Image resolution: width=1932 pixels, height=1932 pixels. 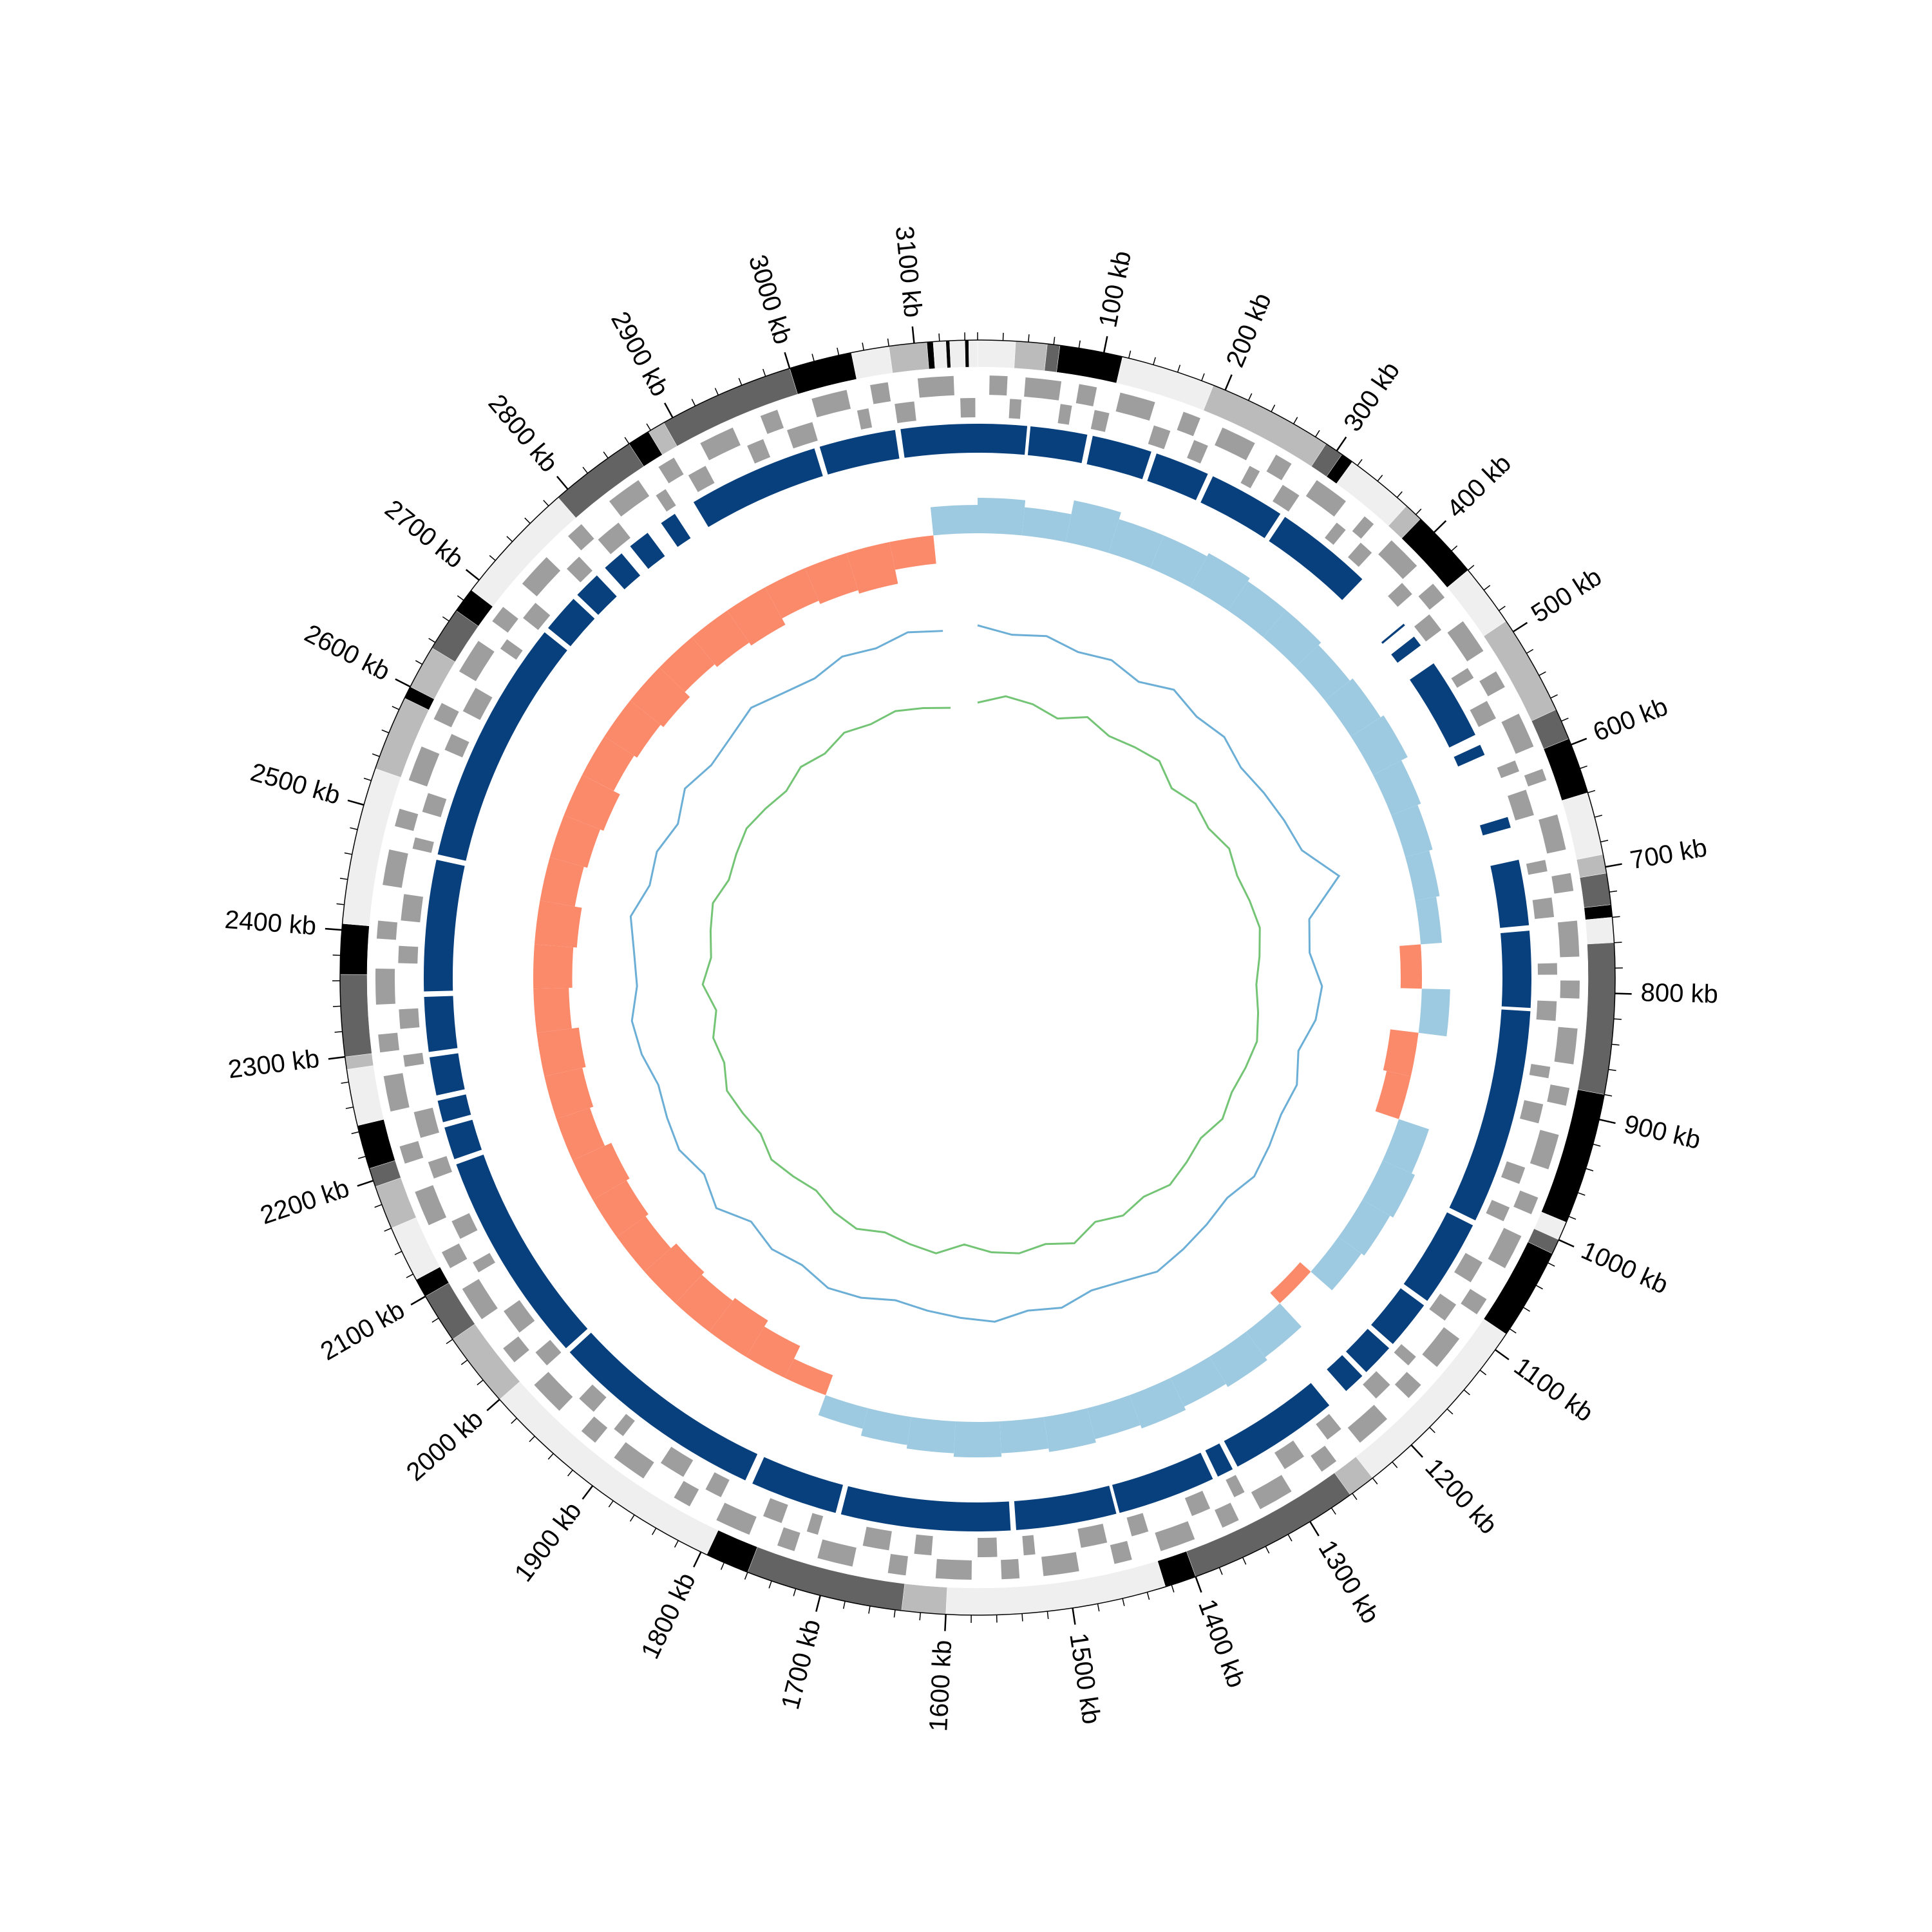 What do you see at coordinates (981, 975) in the screenshot?
I see `gc-line` at bounding box center [981, 975].